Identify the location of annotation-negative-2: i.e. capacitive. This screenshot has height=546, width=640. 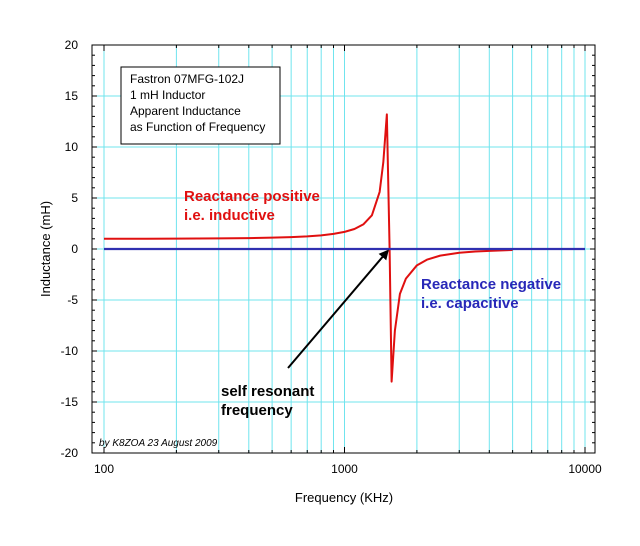
(470, 303).